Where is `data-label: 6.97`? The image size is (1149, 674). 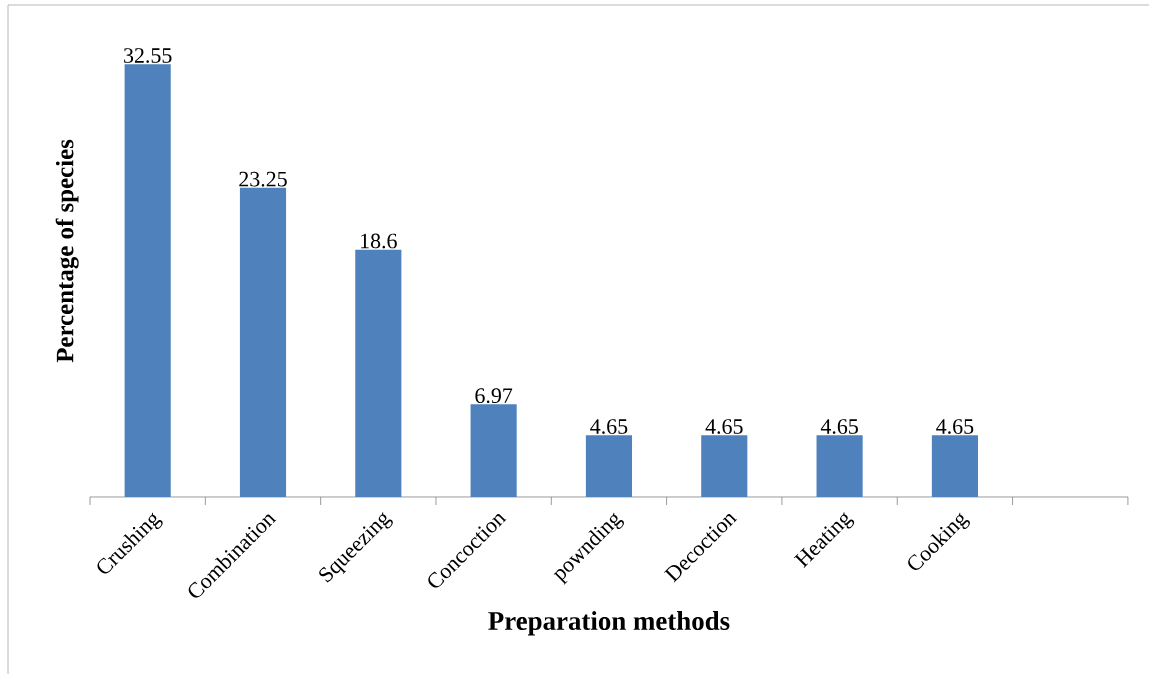 data-label: 6.97 is located at coordinates (494, 396).